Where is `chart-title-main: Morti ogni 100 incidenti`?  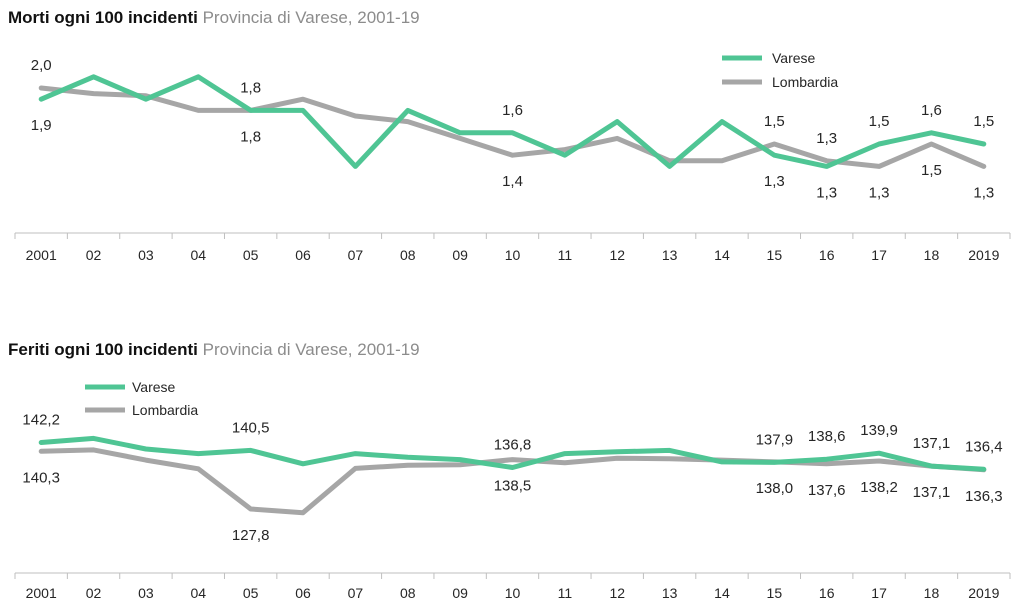
chart-title-main: Morti ogni 100 incidenti is located at coordinates (103, 17).